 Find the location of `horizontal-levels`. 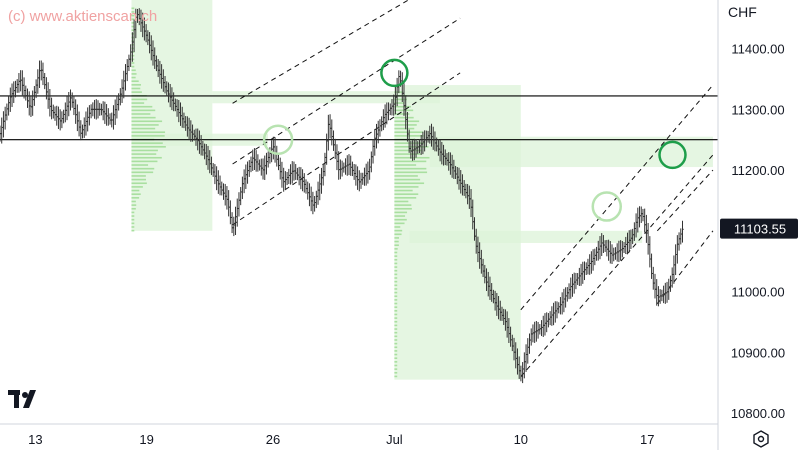

horizontal-levels is located at coordinates (359, 118).